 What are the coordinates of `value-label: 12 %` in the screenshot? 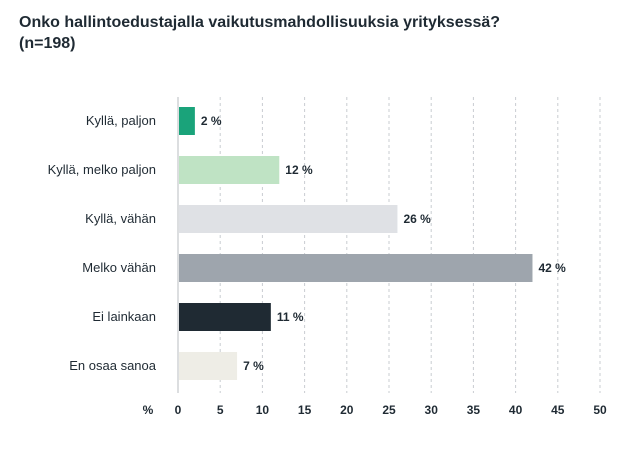 It's located at (299, 170).